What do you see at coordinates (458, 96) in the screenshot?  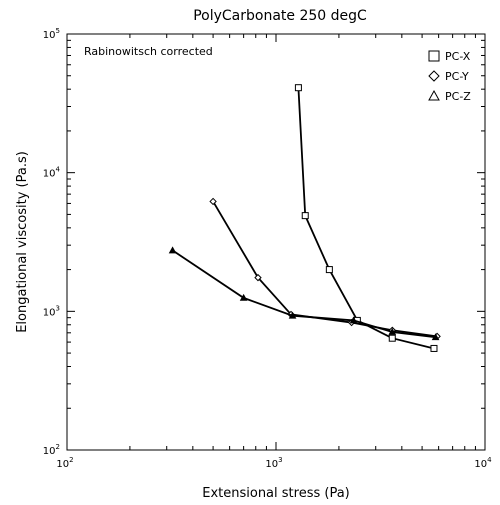 I see `legend-label-pc-z: PC-Z` at bounding box center [458, 96].